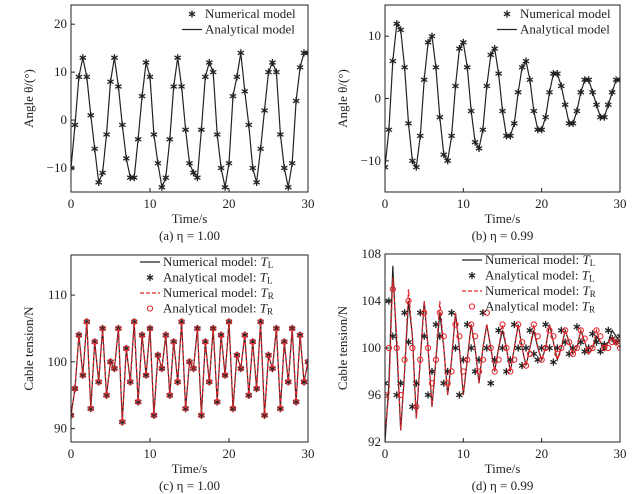 The height and width of the screenshot is (494, 638). What do you see at coordinates (190, 468) in the screenshot?
I see `x-axis-label: Time/s` at bounding box center [190, 468].